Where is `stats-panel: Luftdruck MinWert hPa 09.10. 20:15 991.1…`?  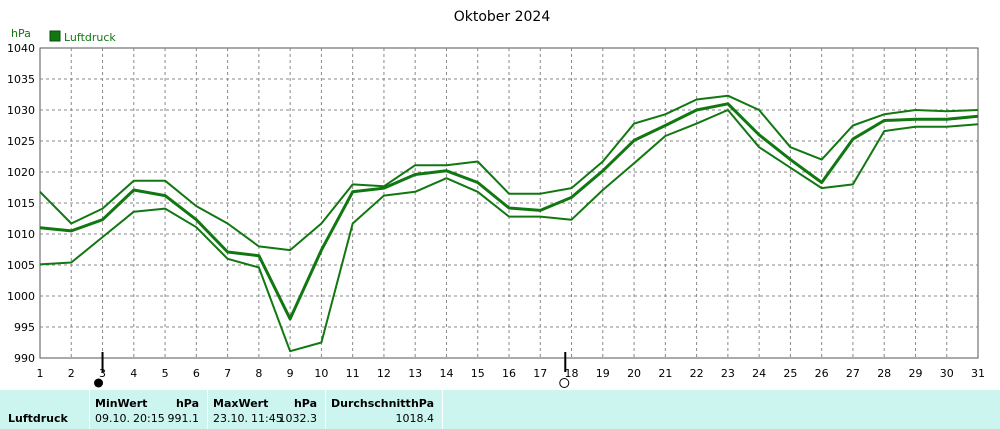
stats-panel: Luftdruck MinWert hPa 09.10. 20:15 991.1… is located at coordinates (500, 409).